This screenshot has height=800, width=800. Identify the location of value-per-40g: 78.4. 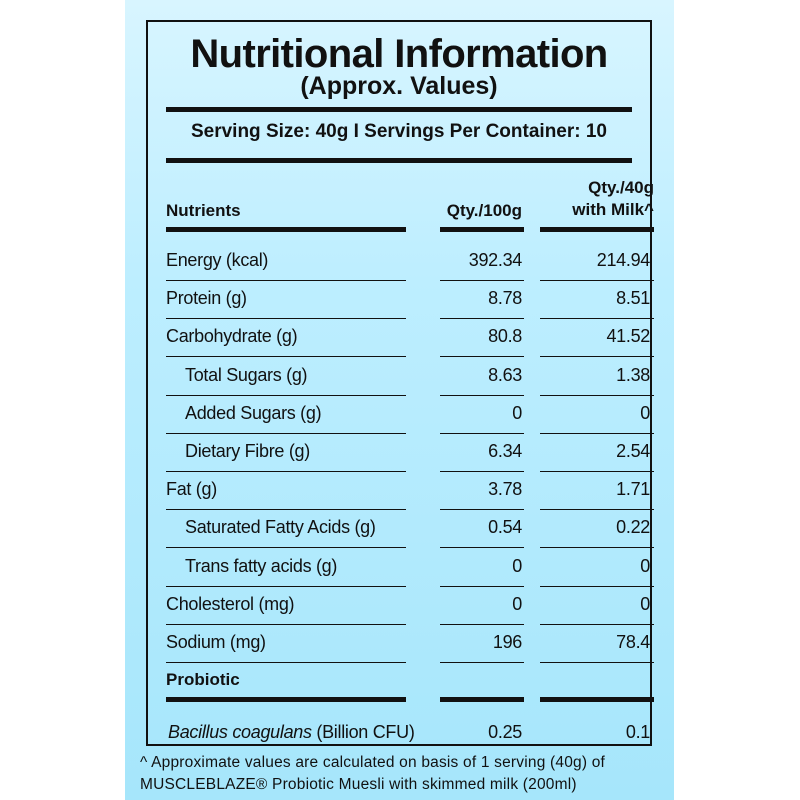
(633, 642).